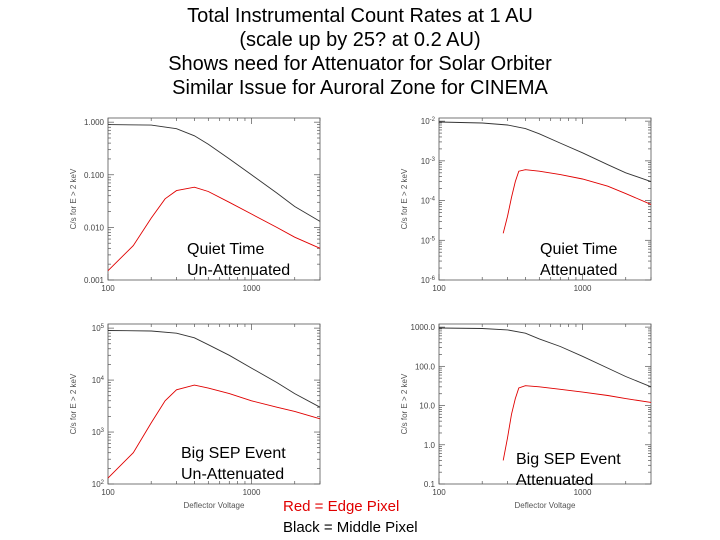 Image resolution: width=720 pixels, height=540 pixels. What do you see at coordinates (427, 406) in the screenshot?
I see `y-tick-label: 10.0` at bounding box center [427, 406].